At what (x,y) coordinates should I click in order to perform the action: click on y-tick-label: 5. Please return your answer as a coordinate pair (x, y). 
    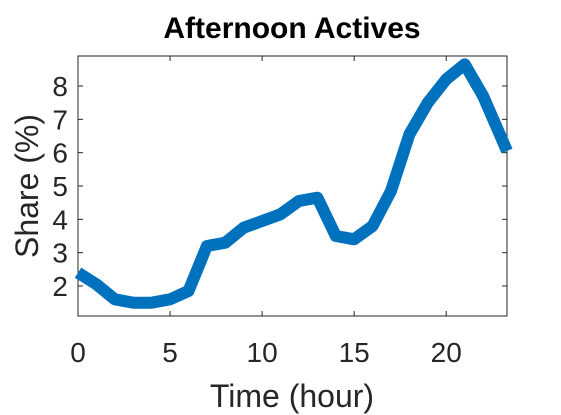
    Looking at the image, I should click on (60, 186).